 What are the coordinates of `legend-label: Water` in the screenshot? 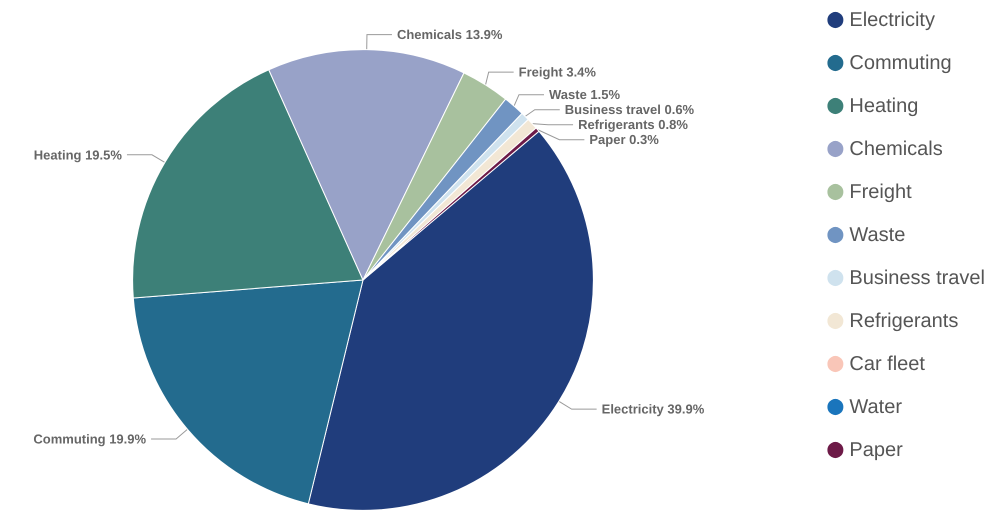 It's located at (875, 407).